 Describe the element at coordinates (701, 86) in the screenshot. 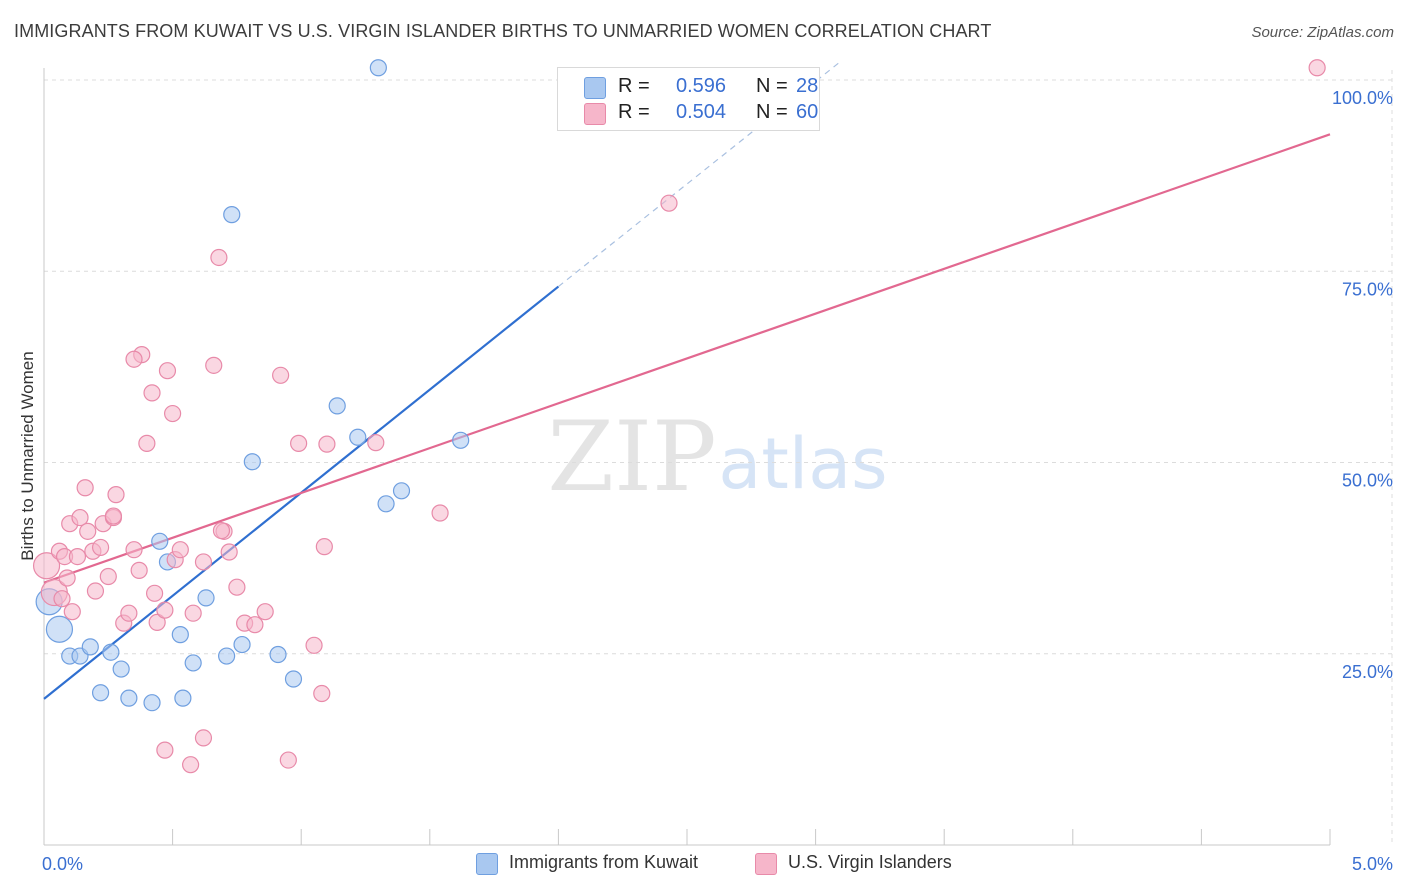

I see `legend-r-value: 0.596` at that location.